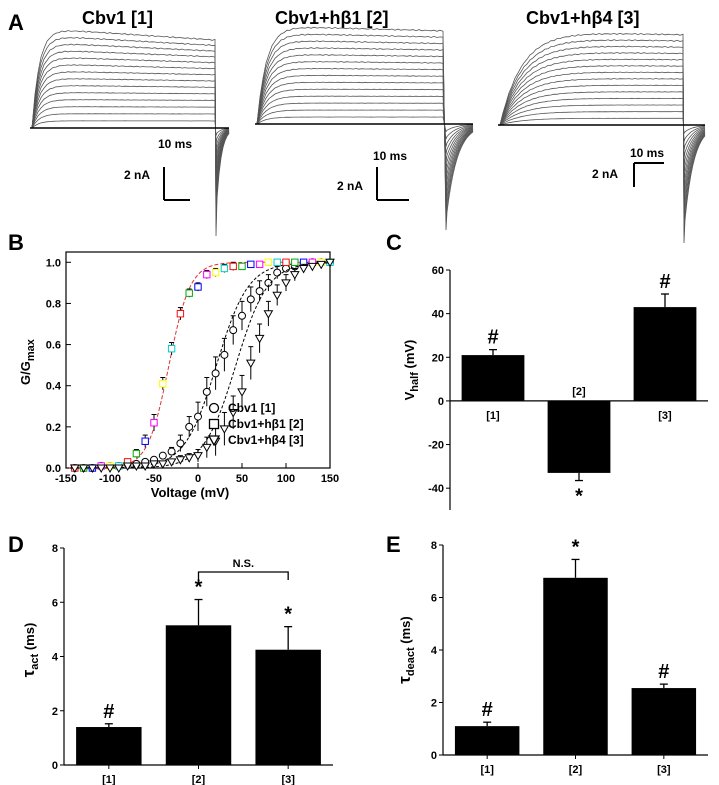 Image resolution: width=719 pixels, height=785 pixels. What do you see at coordinates (266, 424) in the screenshot?
I see `legend-label: Cbv1+hβ1 [2]` at bounding box center [266, 424].